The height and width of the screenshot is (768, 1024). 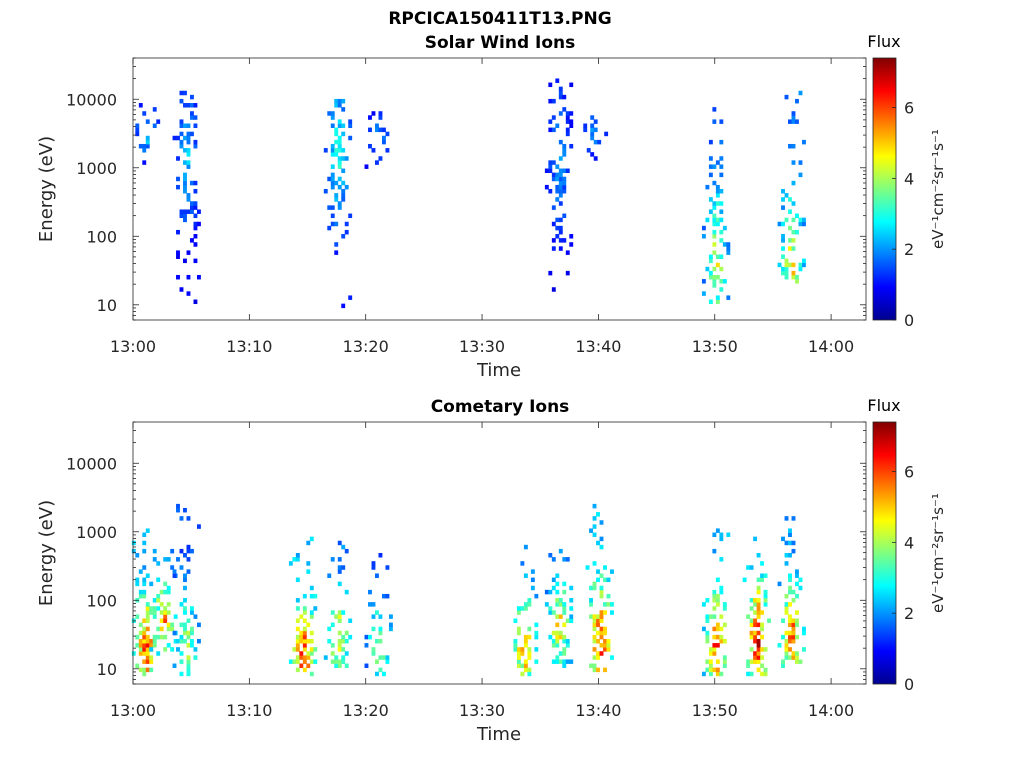 I want to click on colorbar-tick-label: 0, so click(x=909, y=684).